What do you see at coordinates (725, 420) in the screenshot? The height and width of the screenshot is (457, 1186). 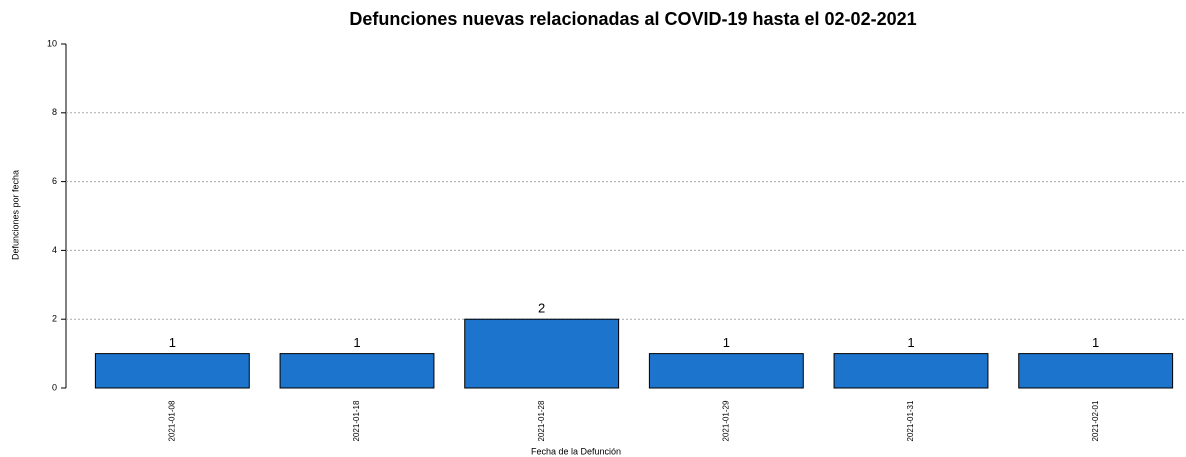 I see `x-tick-label: 2021-01-29` at bounding box center [725, 420].